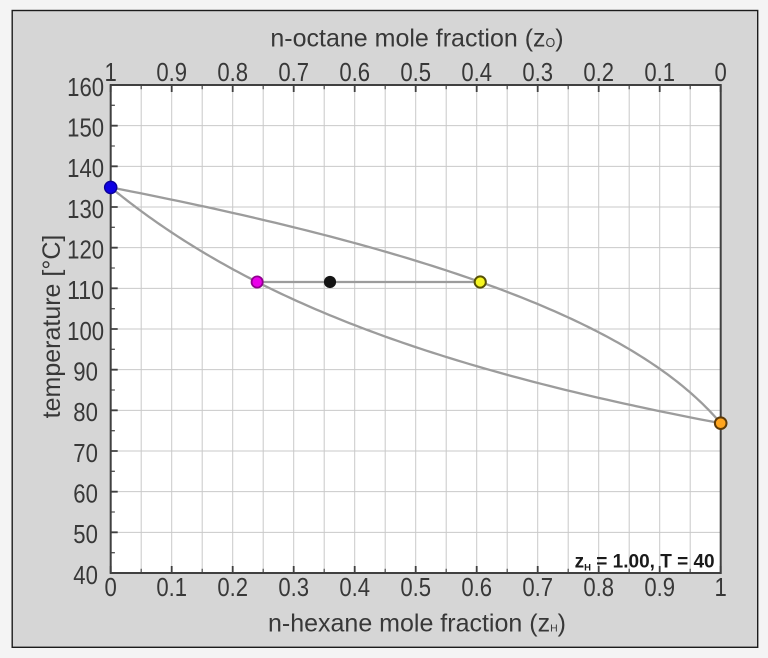 The width and height of the screenshot is (768, 658). What do you see at coordinates (85, 372) in the screenshot?
I see `svg-text: 90` at bounding box center [85, 372].